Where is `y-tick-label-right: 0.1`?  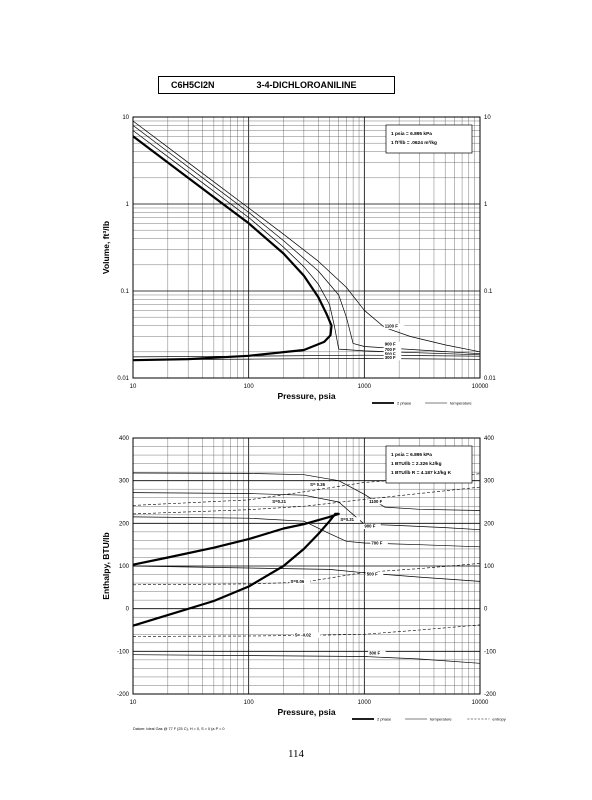 y-tick-label-right: 0.1 is located at coordinates (488, 292).